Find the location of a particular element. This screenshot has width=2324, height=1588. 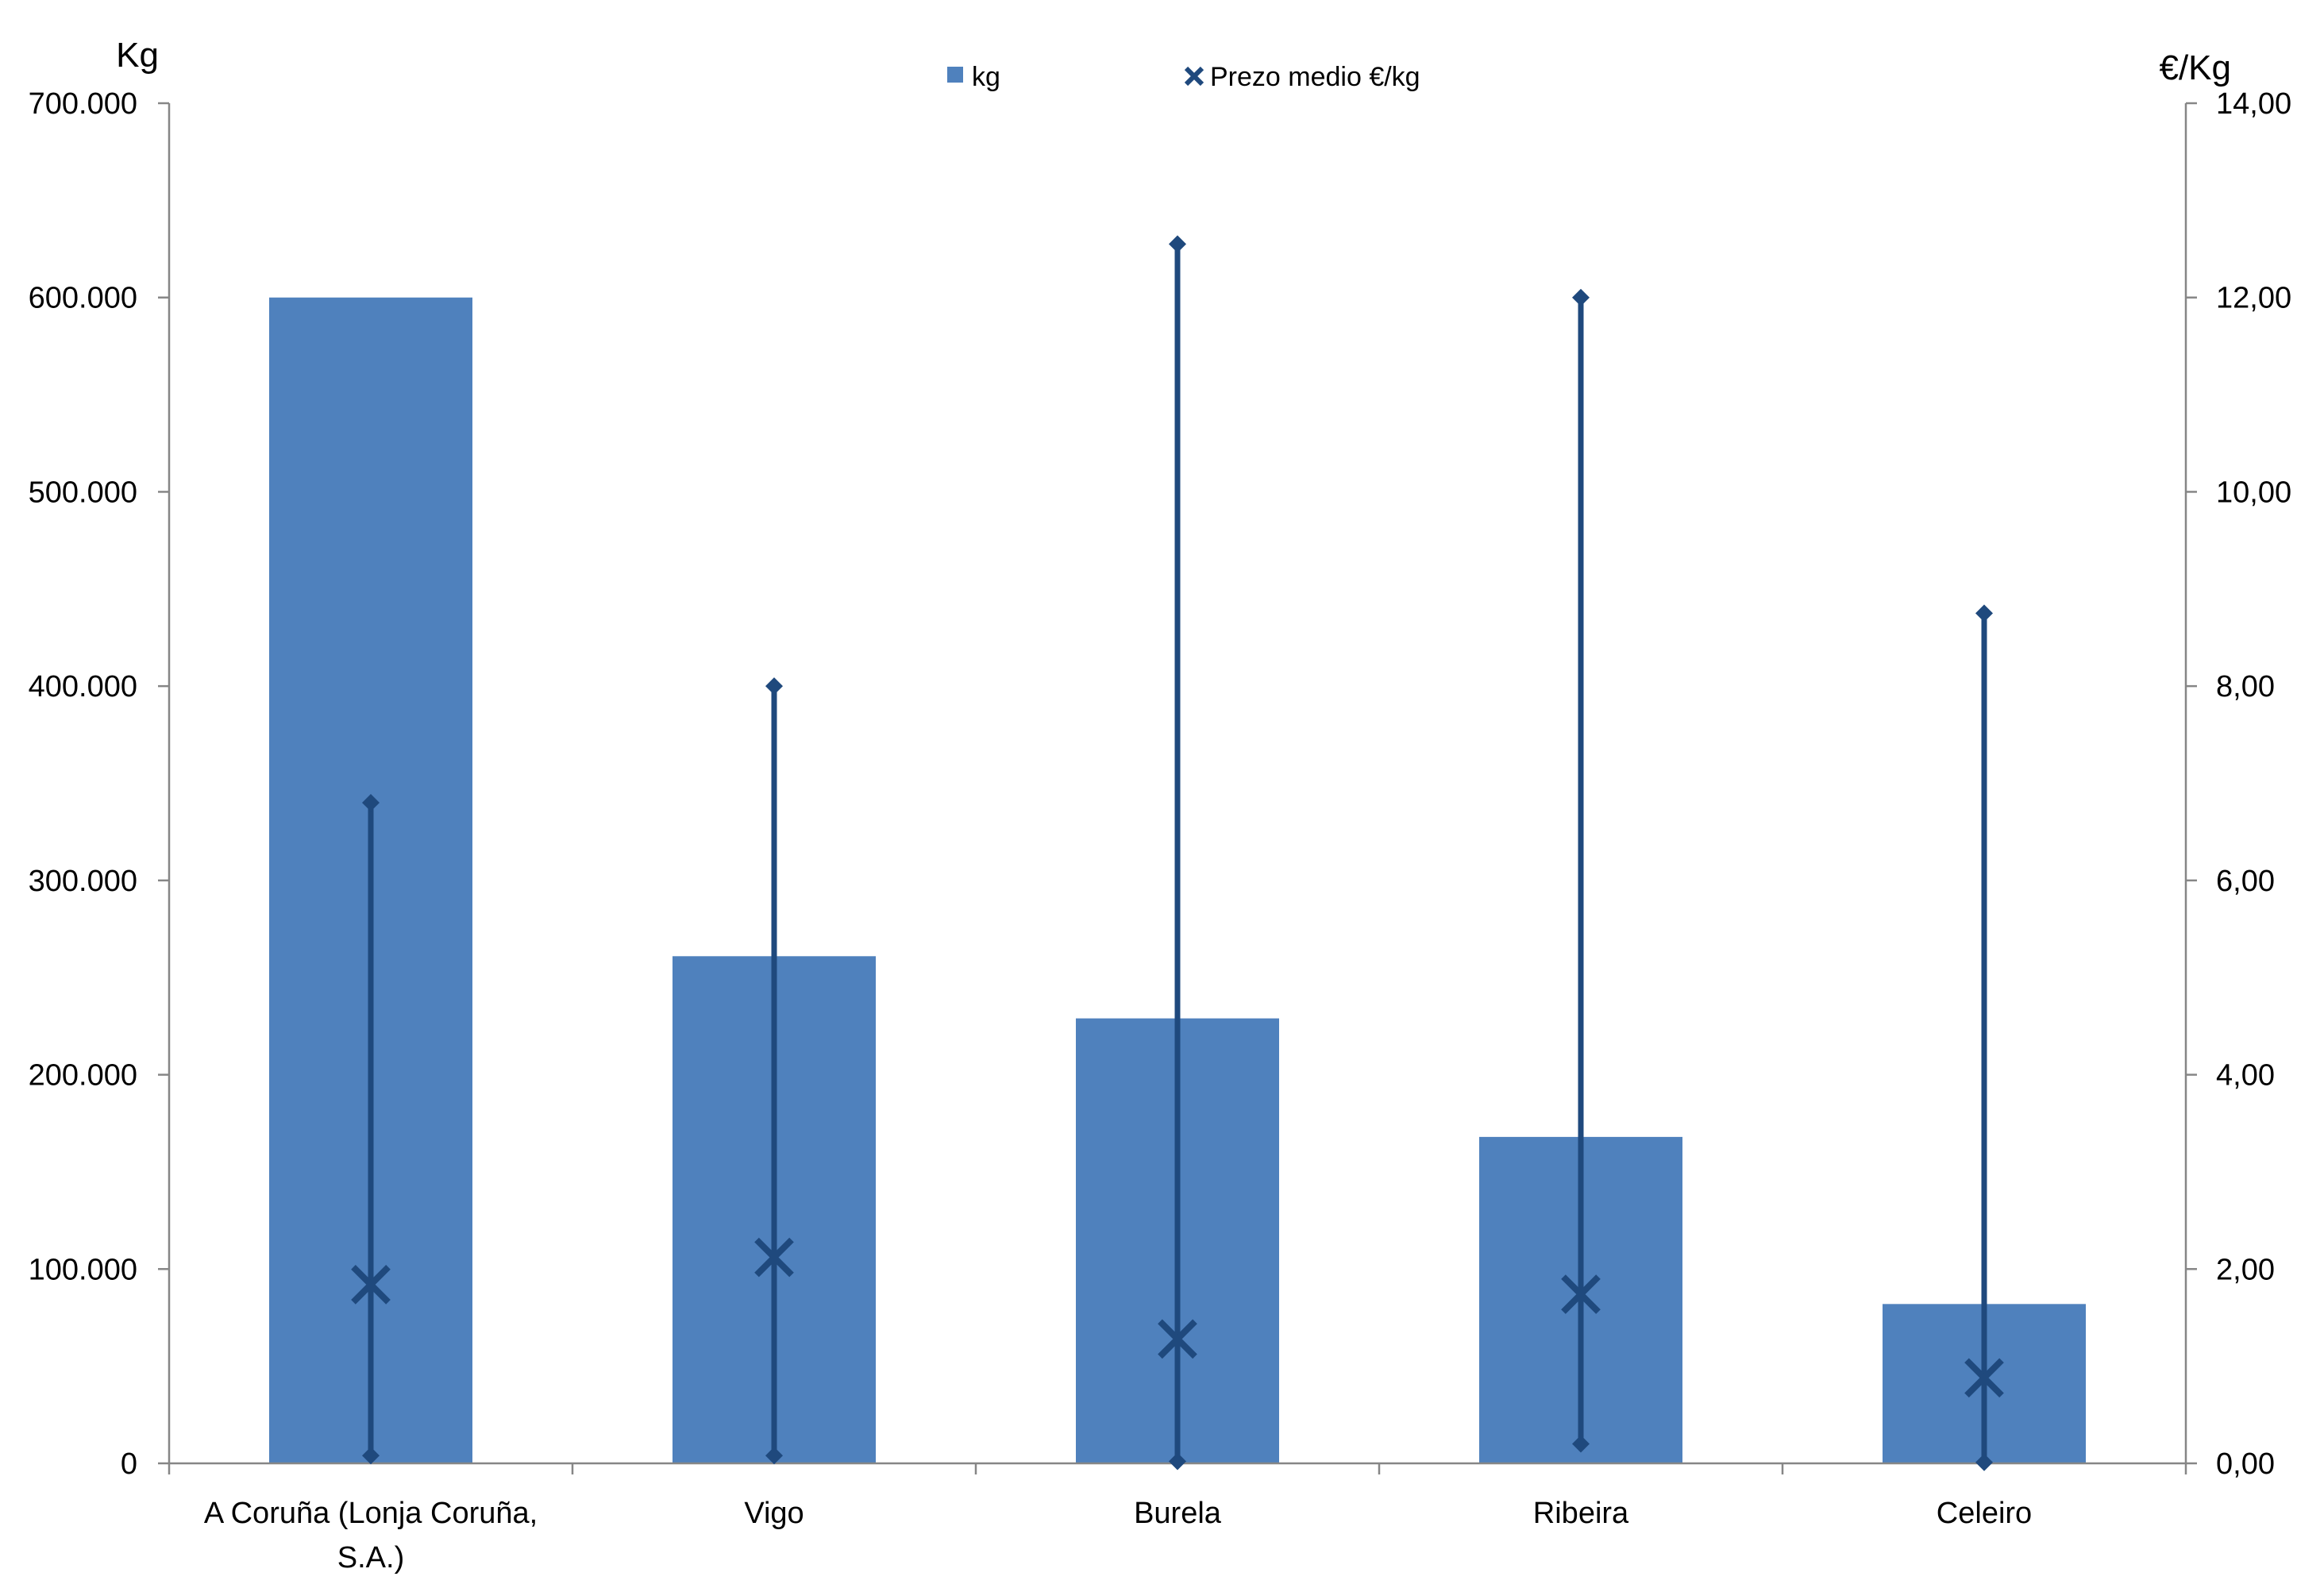

left-tick-label: 600.000 is located at coordinates (83, 298).